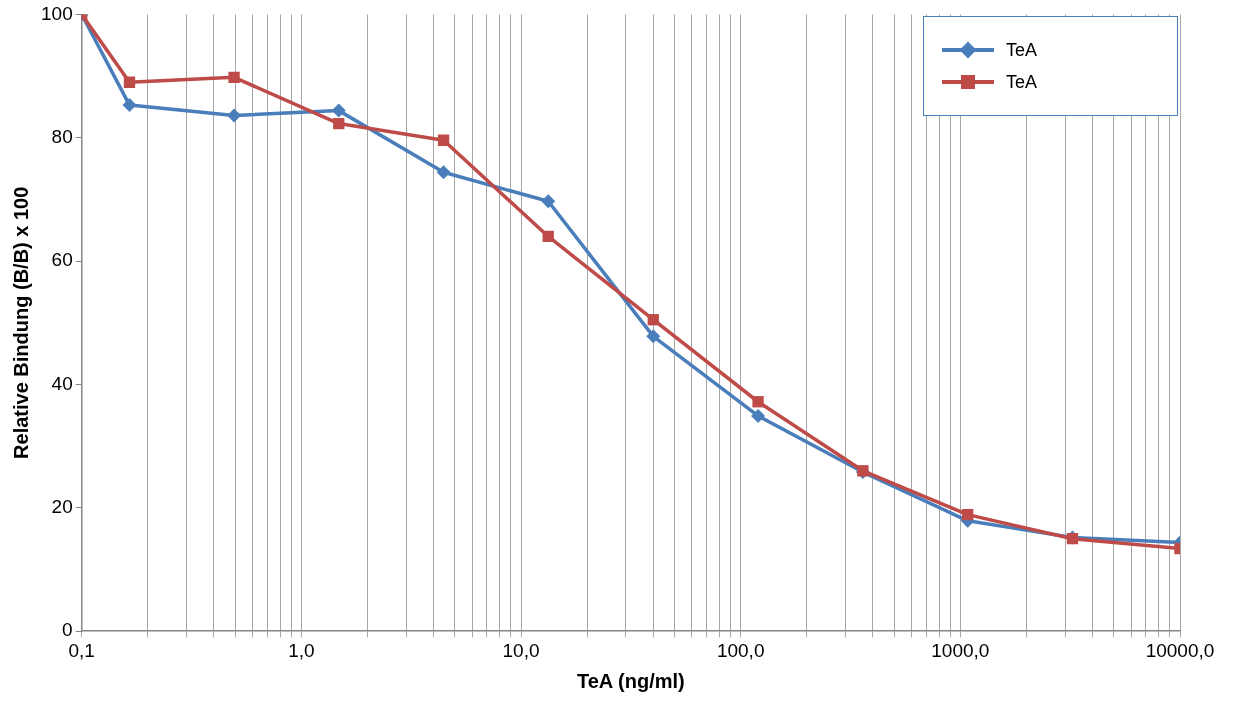 This screenshot has height=702, width=1242. What do you see at coordinates (740, 650) in the screenshot?
I see `x-tick-label: 100,0` at bounding box center [740, 650].